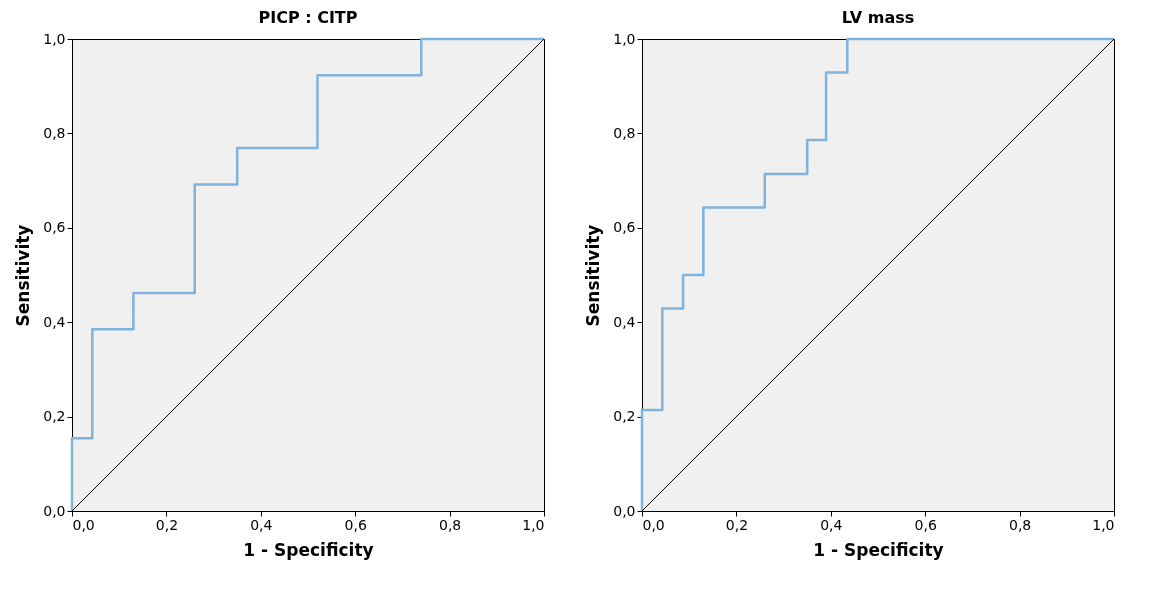 The width and height of the screenshot is (1169, 607). Describe the element at coordinates (878, 17) in the screenshot. I see `chart-title: LV mass` at that location.